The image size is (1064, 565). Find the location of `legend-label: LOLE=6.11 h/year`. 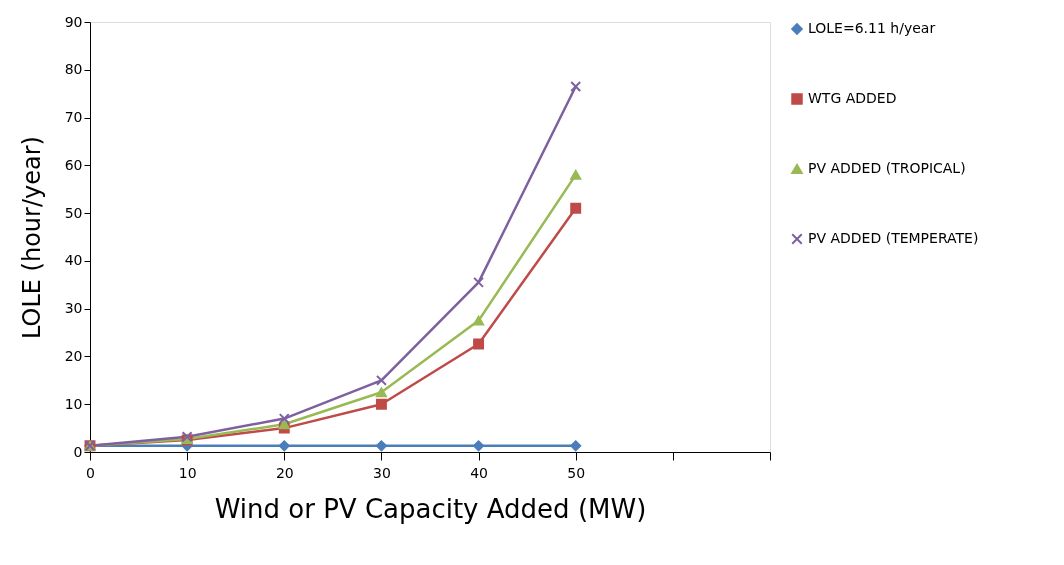

legend-label: LOLE=6.11 h/year is located at coordinates (872, 28).